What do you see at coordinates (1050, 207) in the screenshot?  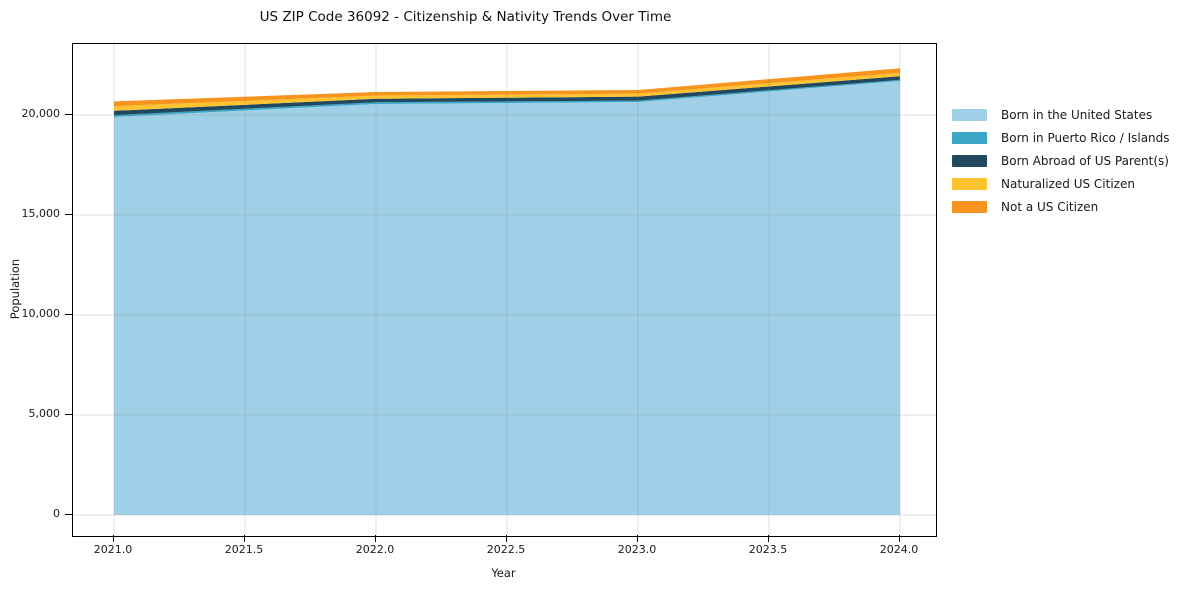 I see `legend-label: Not a US Citizen` at bounding box center [1050, 207].